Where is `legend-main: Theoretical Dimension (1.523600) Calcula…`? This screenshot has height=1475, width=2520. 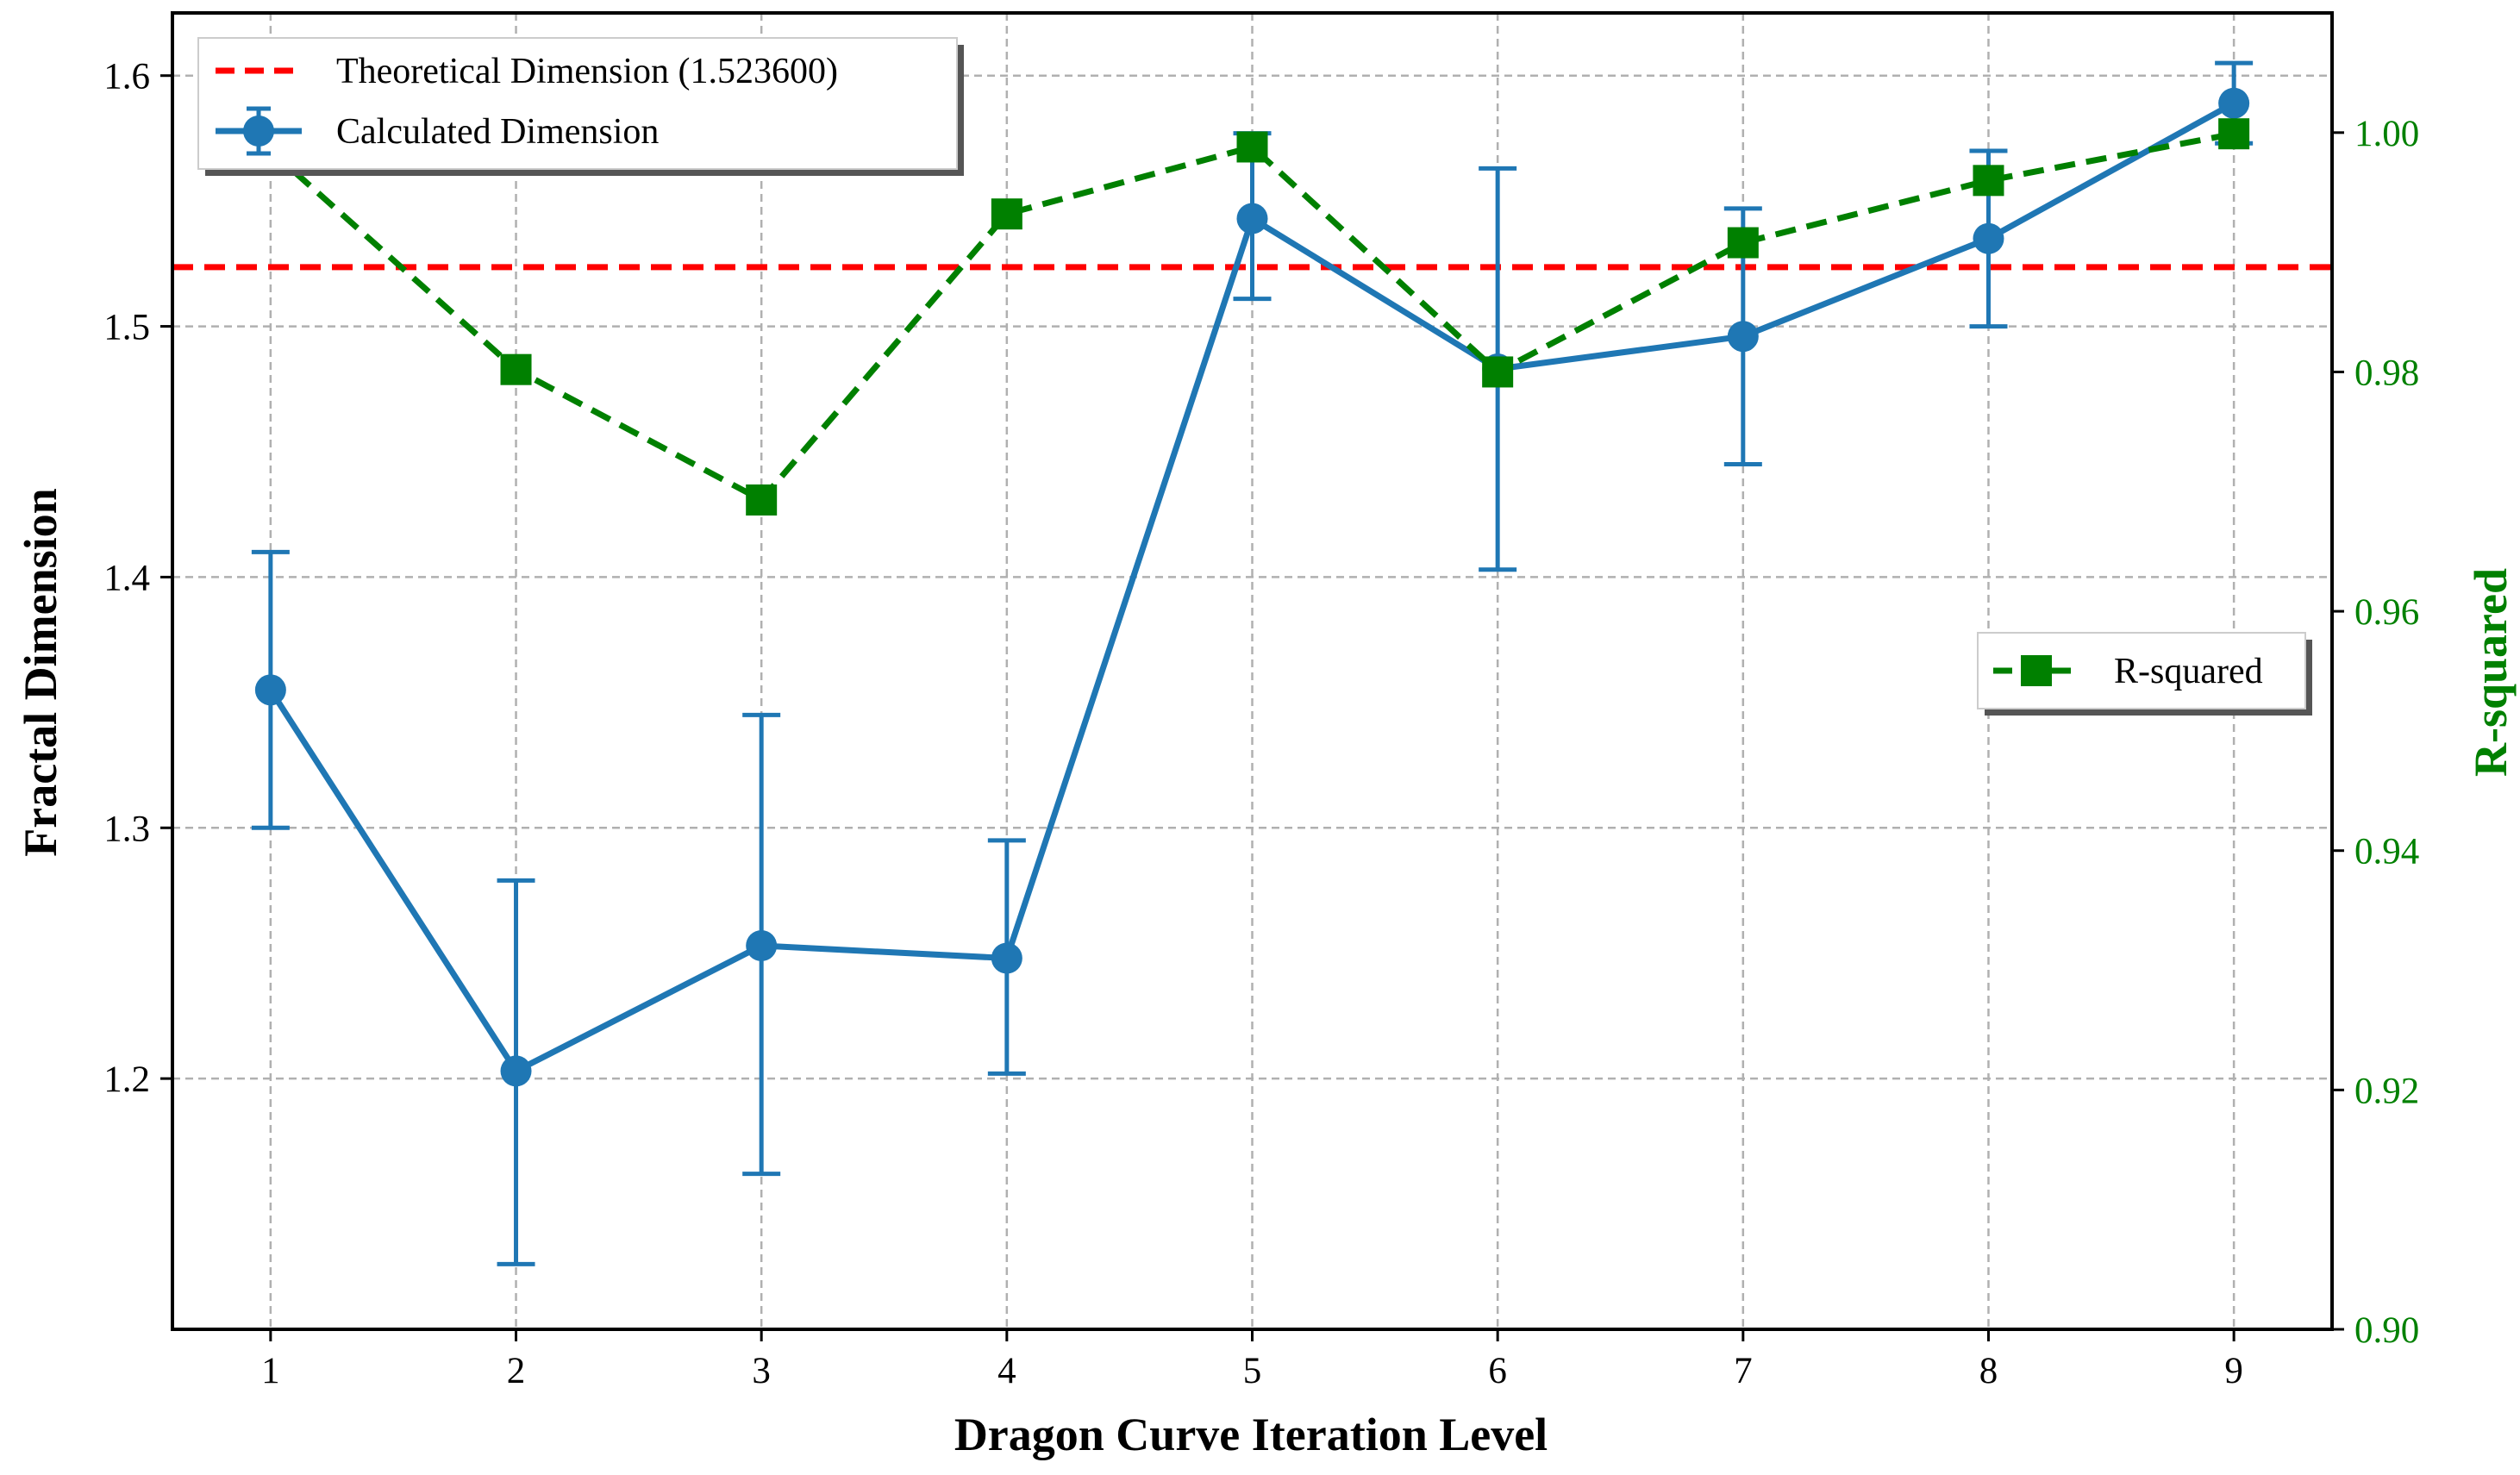
legend-main: Theoretical Dimension (1.523600) Calcula… is located at coordinates (580, 106).